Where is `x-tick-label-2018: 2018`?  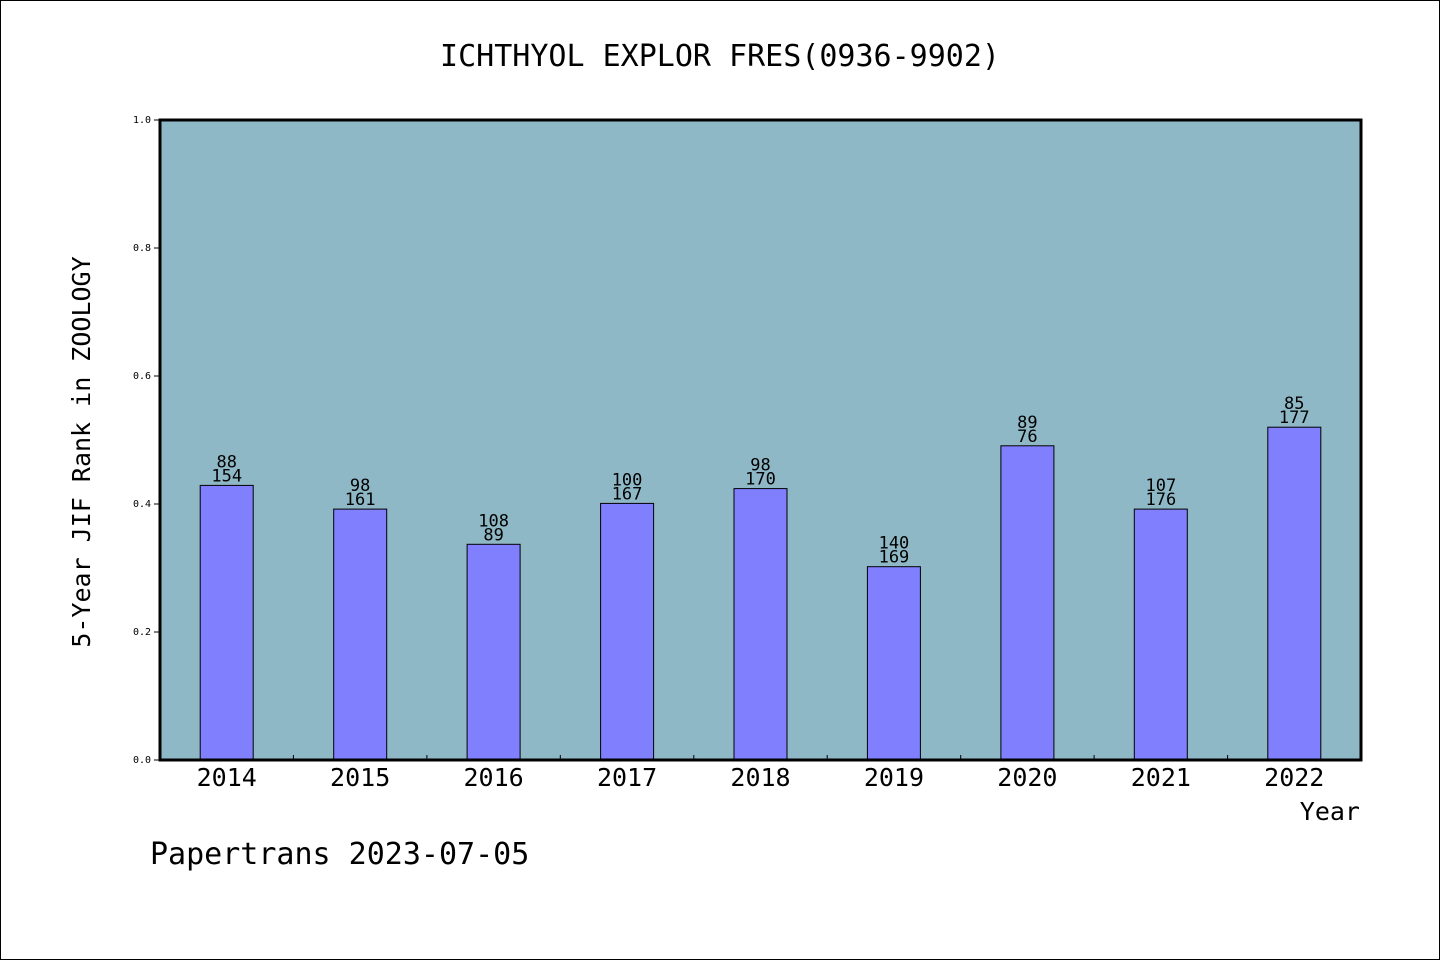
x-tick-label-2018: 2018 is located at coordinates (760, 777).